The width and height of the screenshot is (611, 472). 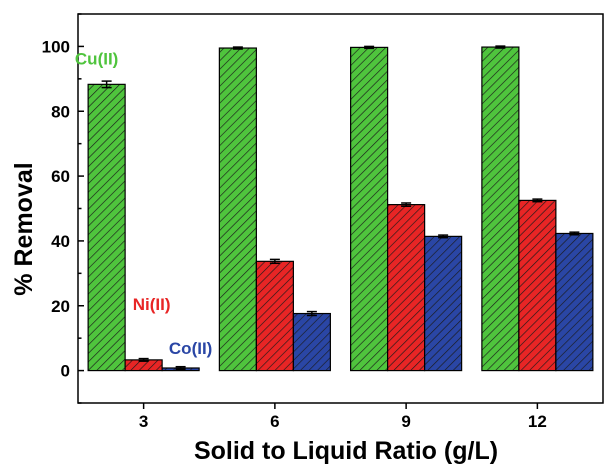 What do you see at coordinates (65, 371) in the screenshot?
I see `y-tick-label: 0` at bounding box center [65, 371].